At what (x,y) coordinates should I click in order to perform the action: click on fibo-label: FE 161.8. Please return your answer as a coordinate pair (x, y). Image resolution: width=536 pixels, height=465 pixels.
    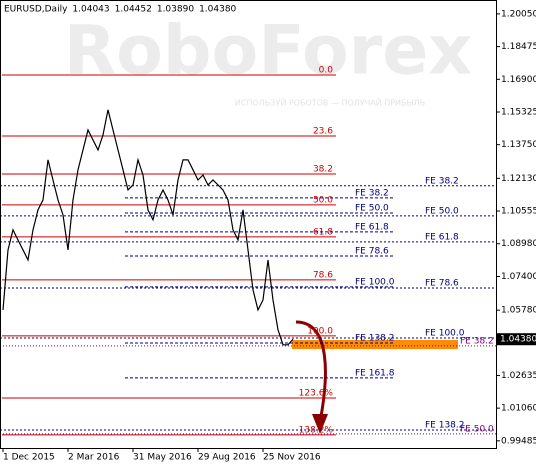
    Looking at the image, I should click on (375, 373).